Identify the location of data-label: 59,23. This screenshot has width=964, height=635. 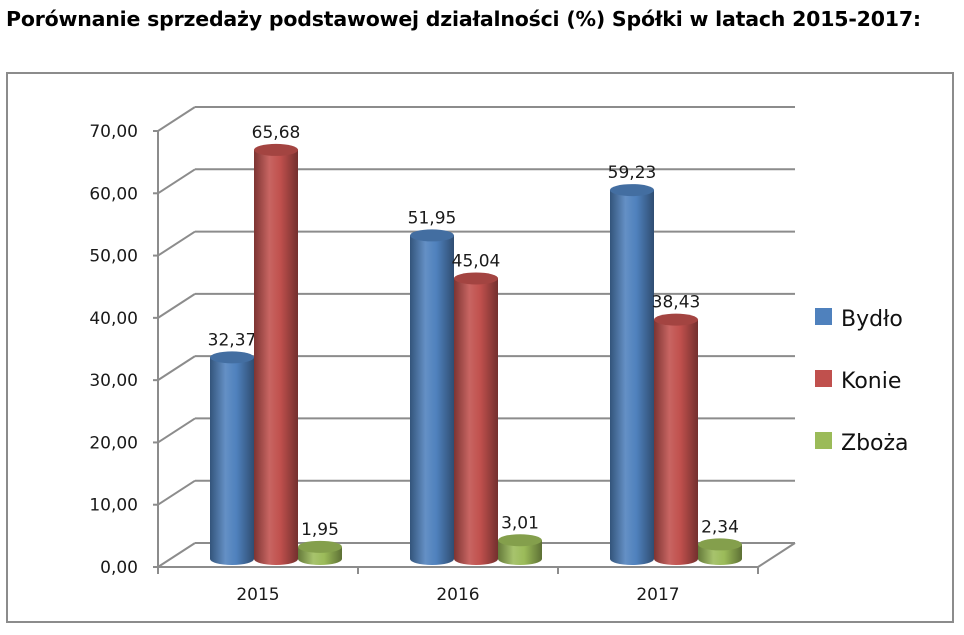
(632, 173).